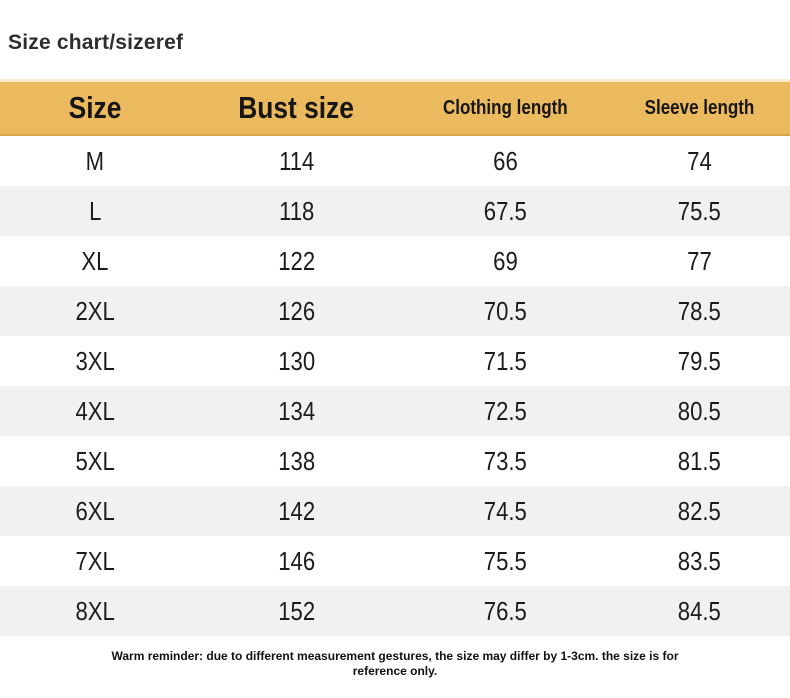 The image size is (790, 698). I want to click on cell-value: 69, so click(505, 260).